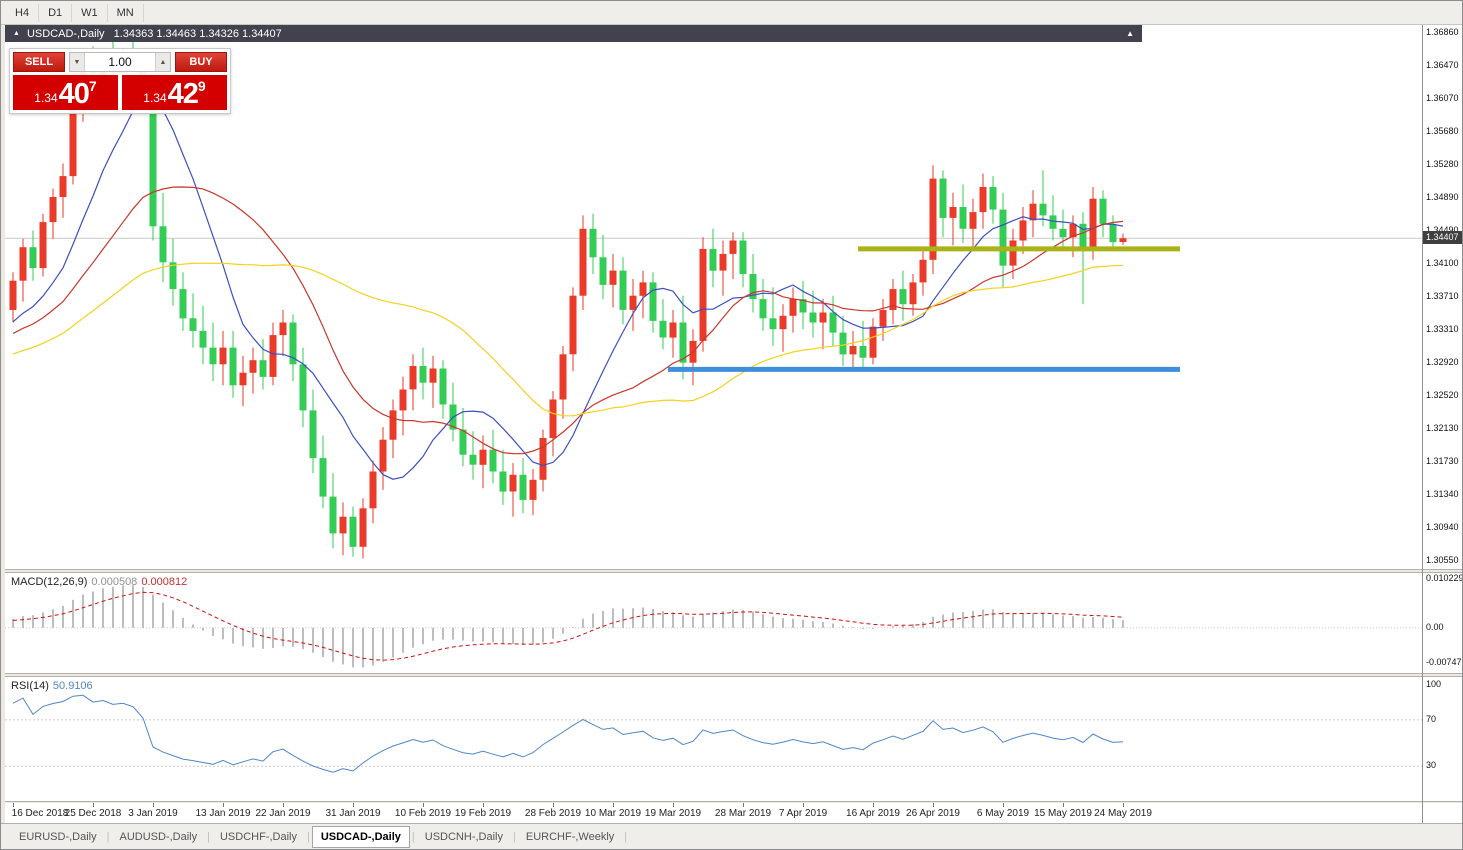 Image resolution: width=1463 pixels, height=850 pixels. I want to click on buy-price-prefix: 1.34, so click(155, 98).